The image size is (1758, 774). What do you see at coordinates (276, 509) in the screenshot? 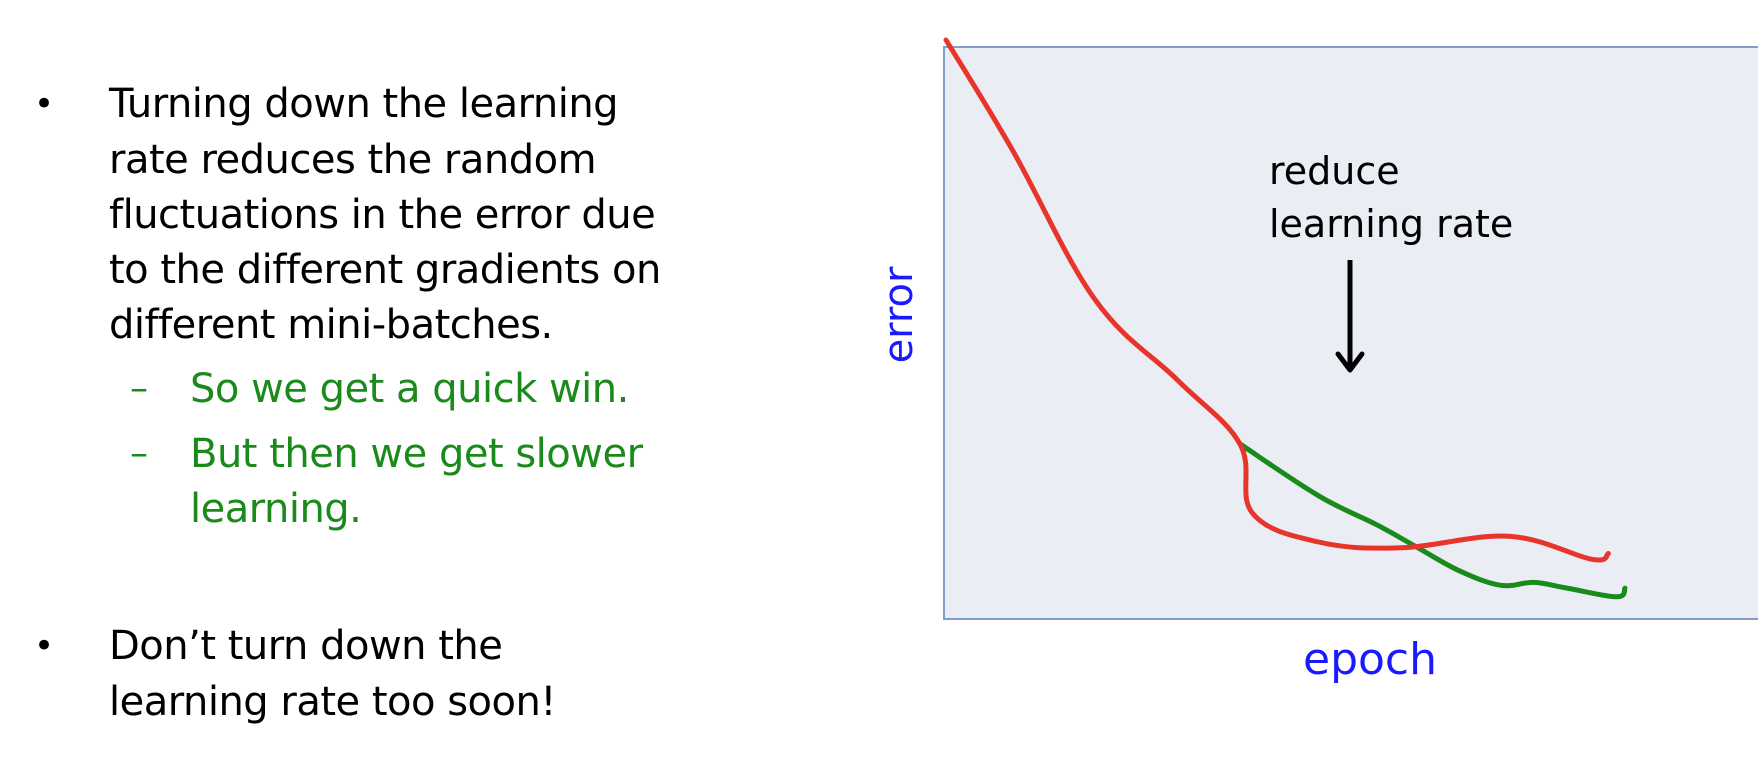
I see `sub-bullet-text-line: learning.` at bounding box center [276, 509].